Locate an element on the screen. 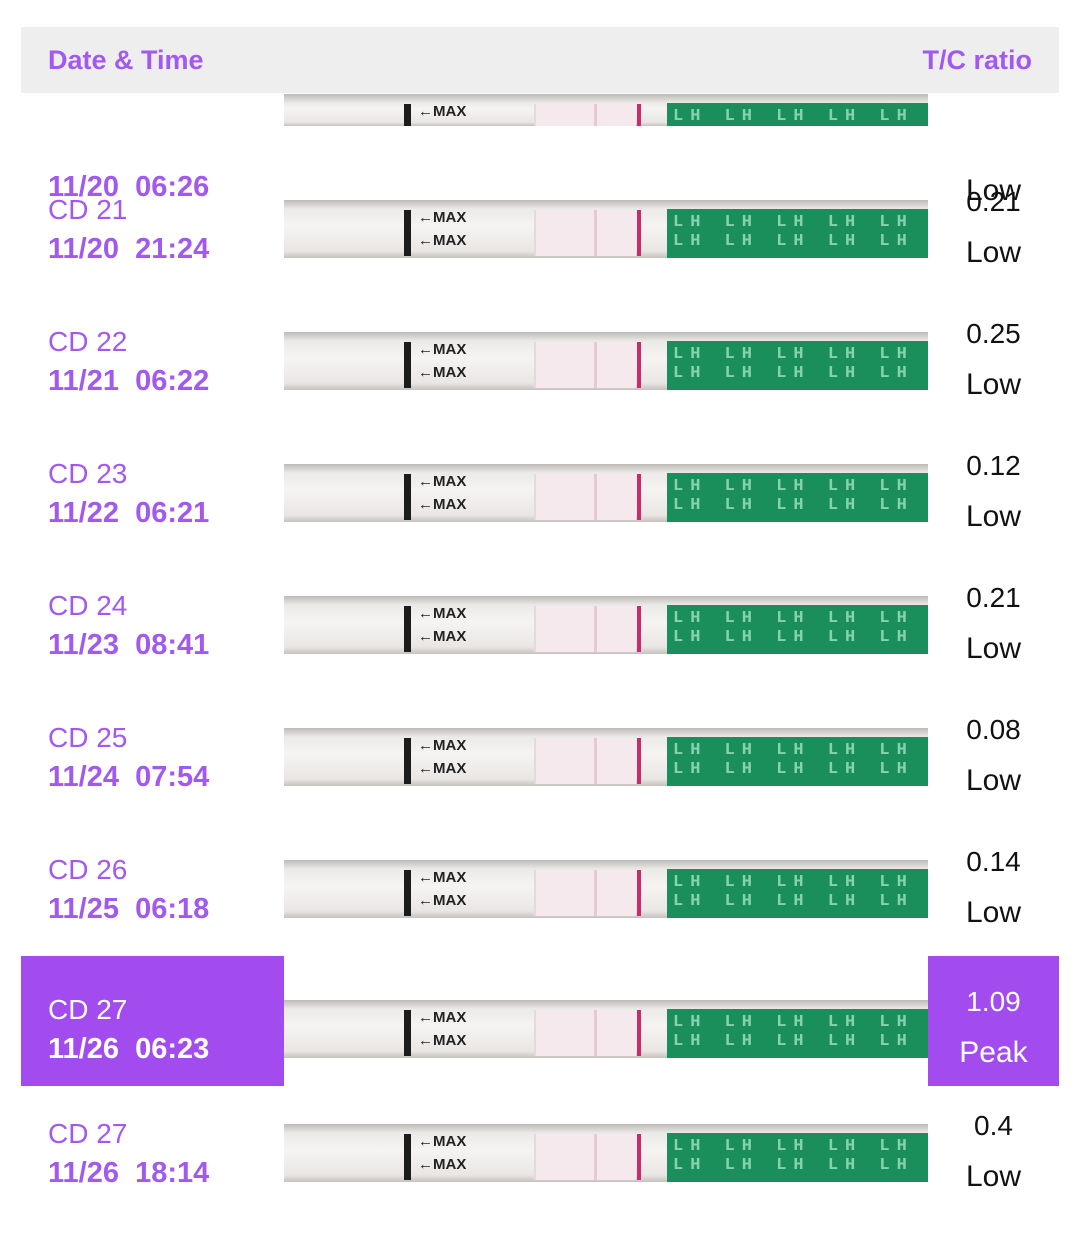 This screenshot has width=1080, height=1252. date-text: 11/26 is located at coordinates (83, 1049).